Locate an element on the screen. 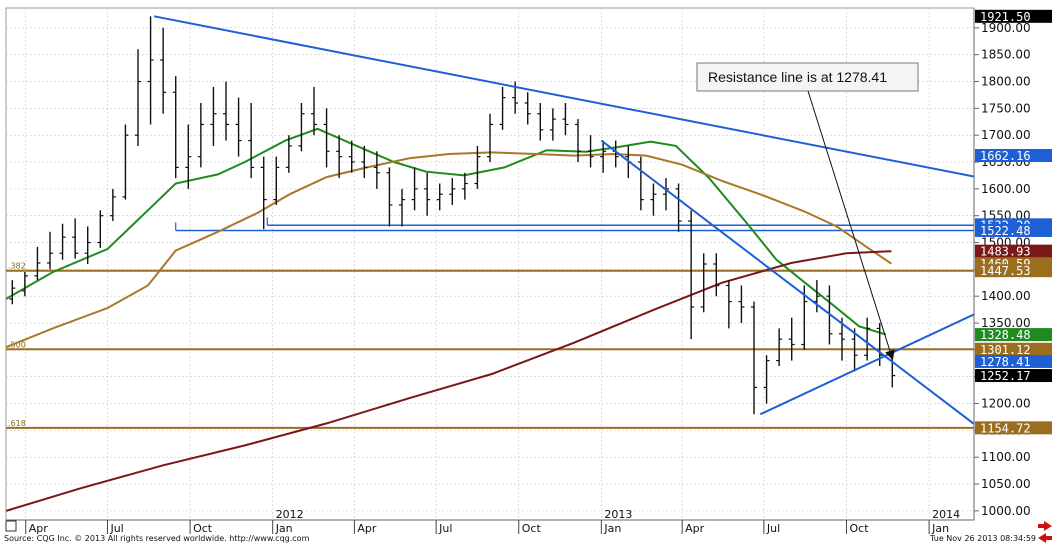 This screenshot has height=546, width=1055. annotation: Resistance line is at 1278.41 is located at coordinates (807, 211).